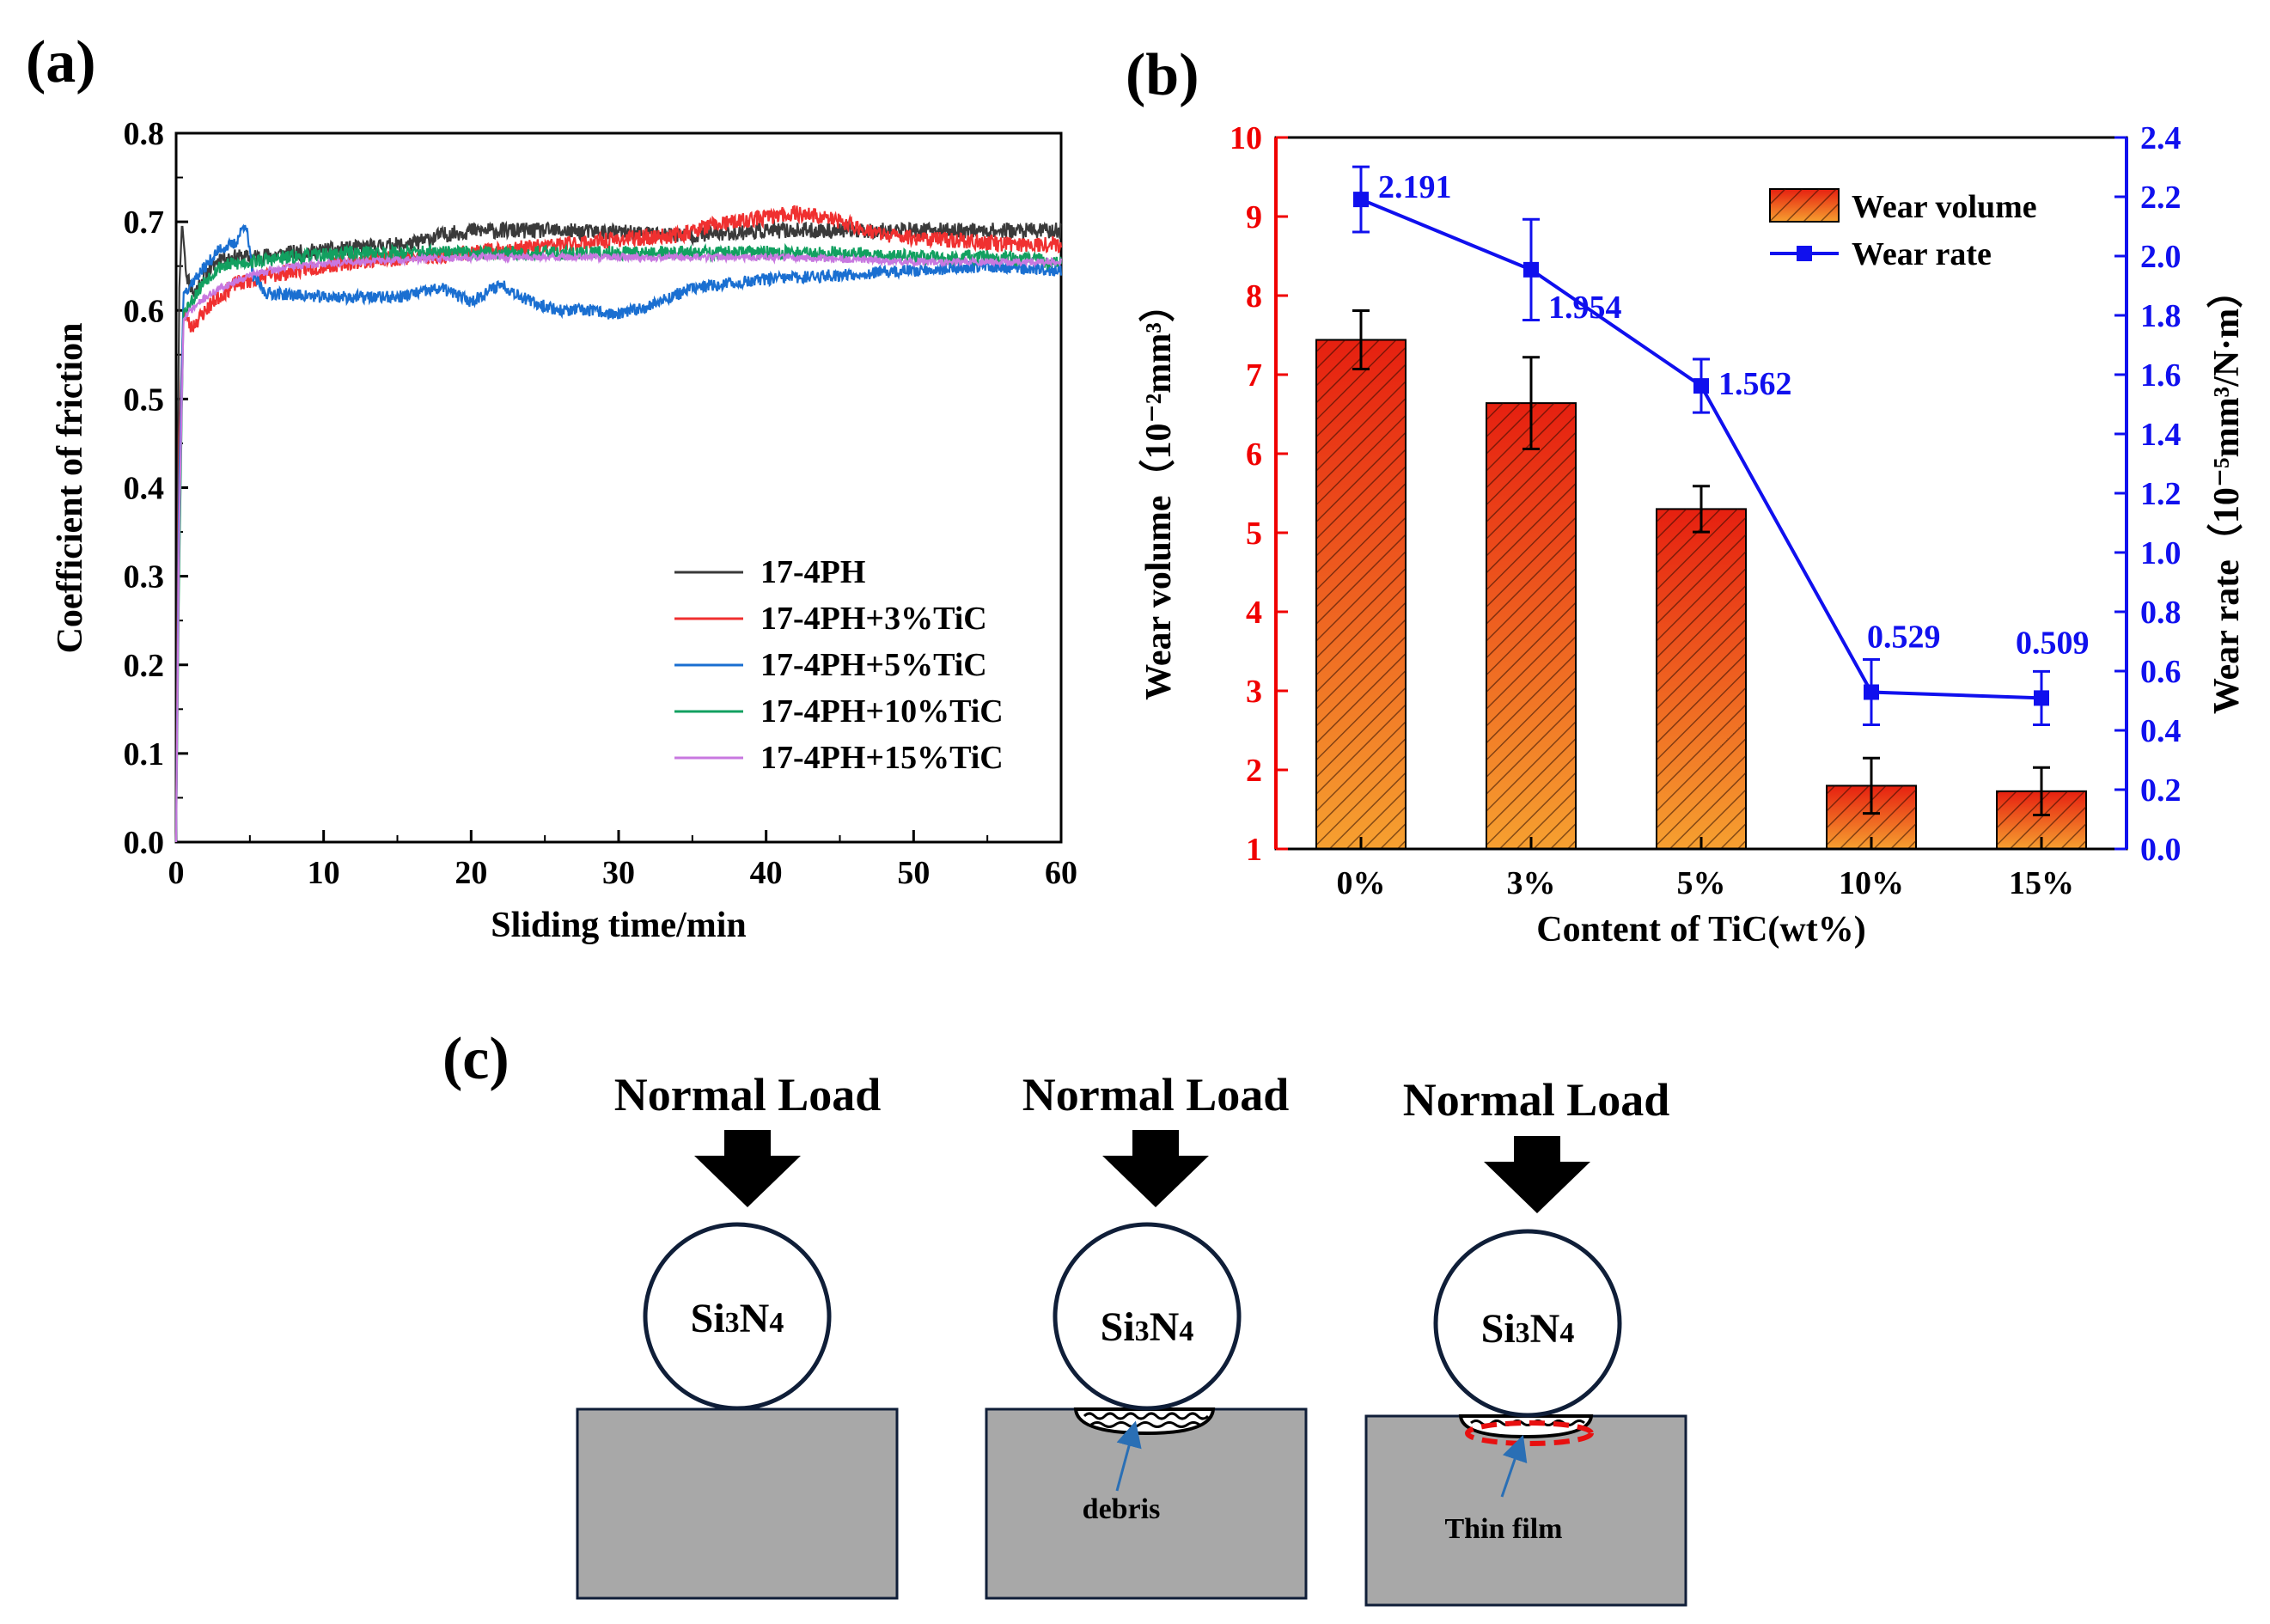 The height and width of the screenshot is (1624, 2270). Describe the element at coordinates (471, 873) in the screenshot. I see `x-tick-label-a: 20` at that location.